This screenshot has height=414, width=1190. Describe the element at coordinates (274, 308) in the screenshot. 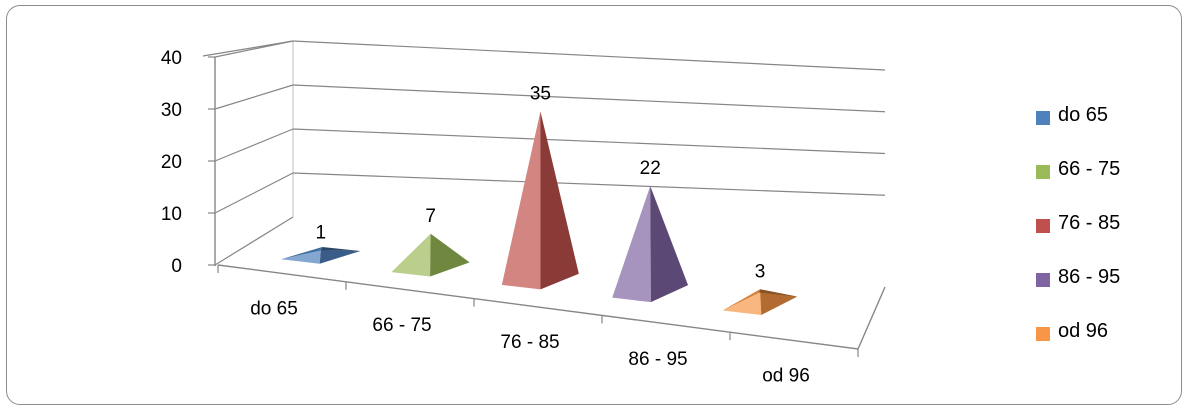

I see `x-tick-label: do 65` at that location.